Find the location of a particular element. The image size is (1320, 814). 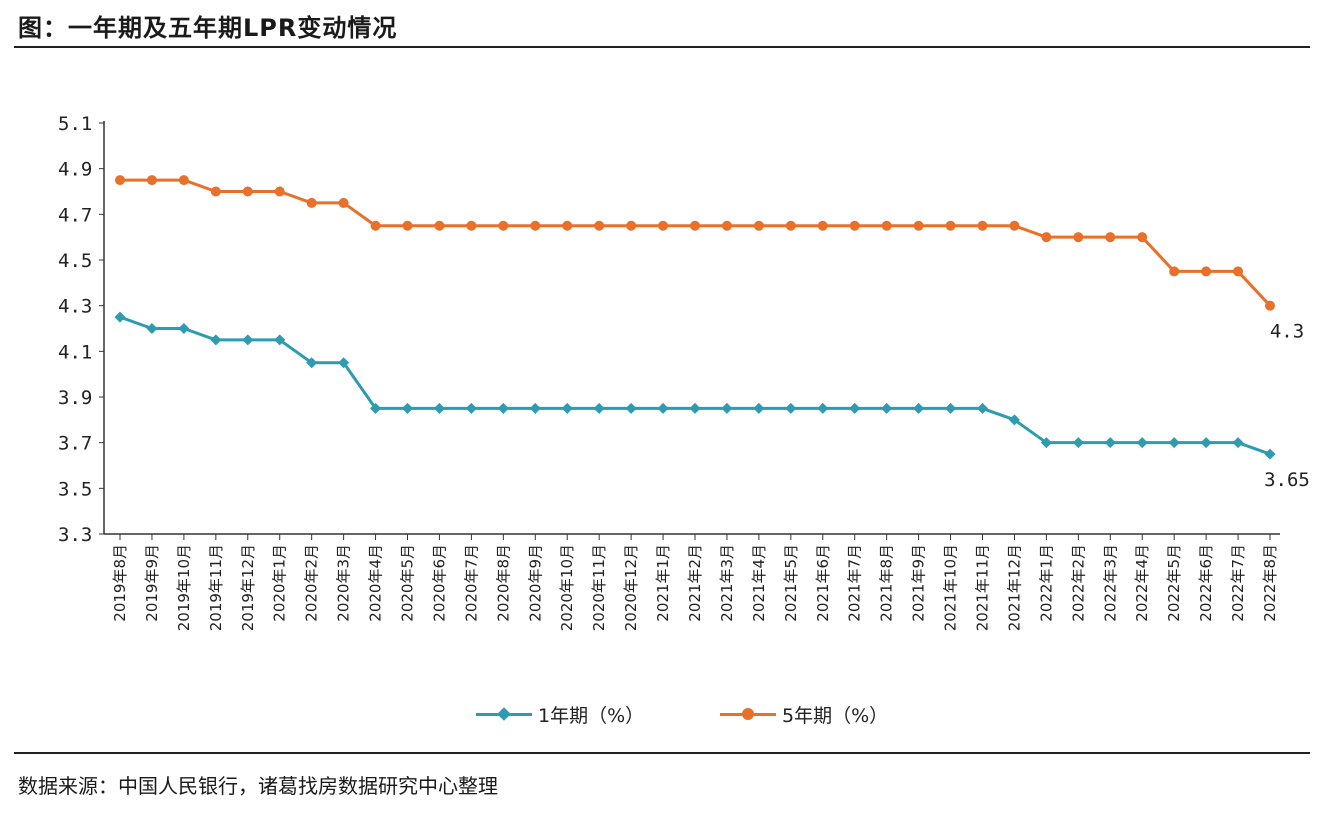

x-tick-label: 2019年9月 is located at coordinates (152, 583).